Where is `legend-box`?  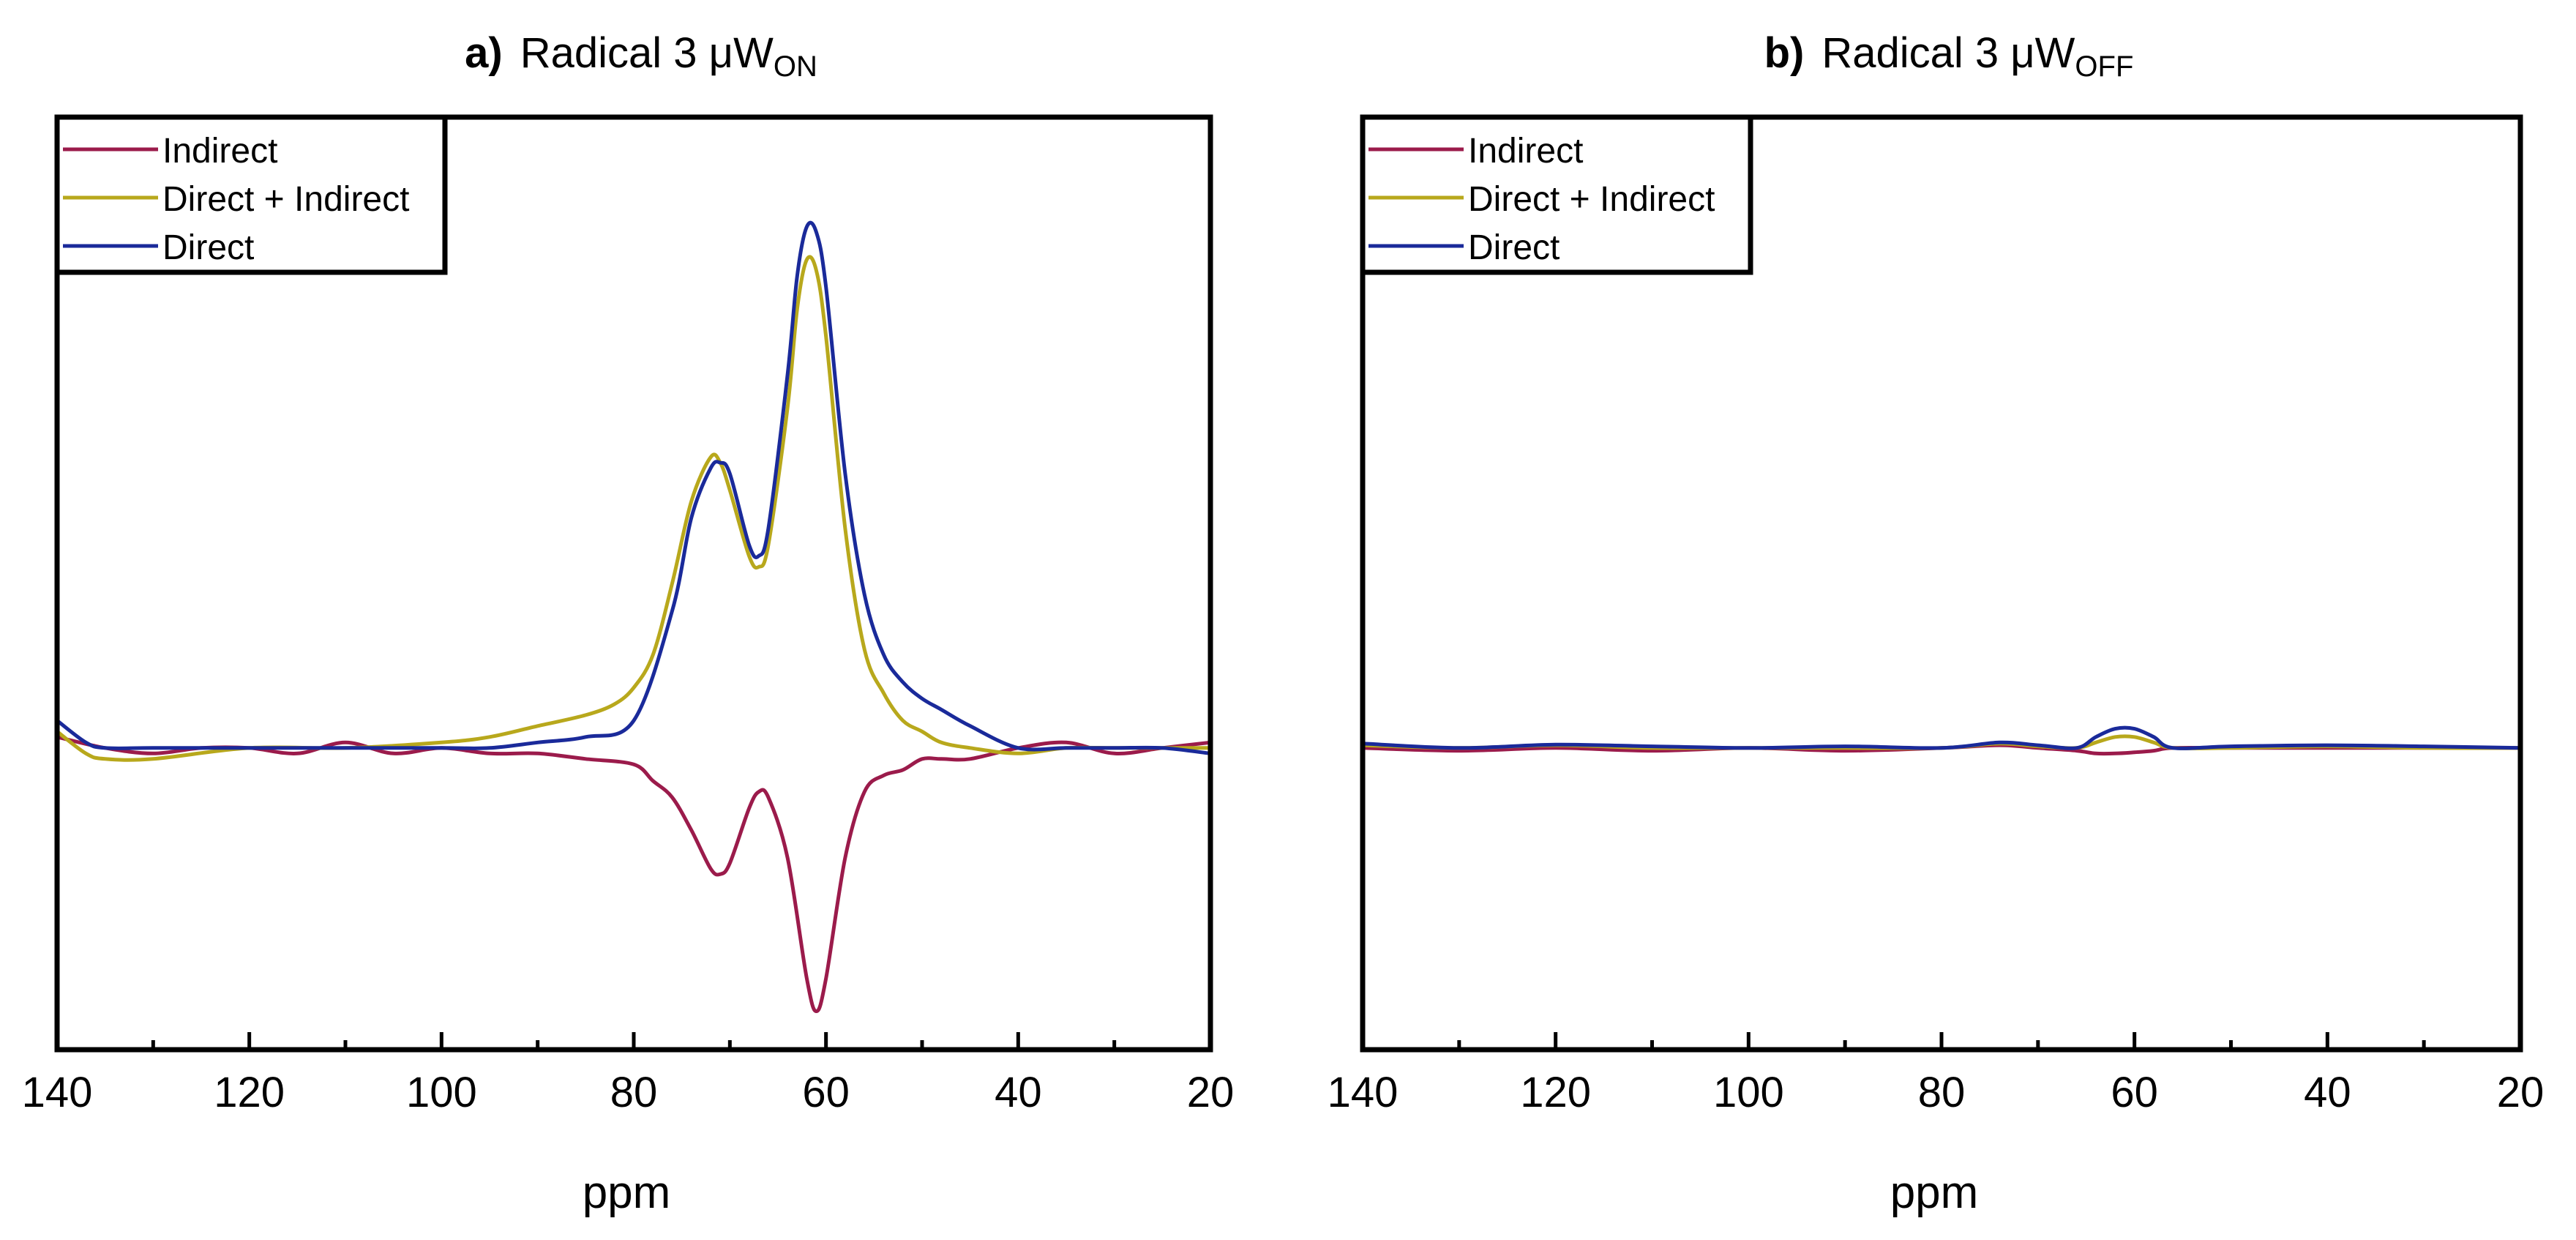
legend-box is located at coordinates (1556, 195).